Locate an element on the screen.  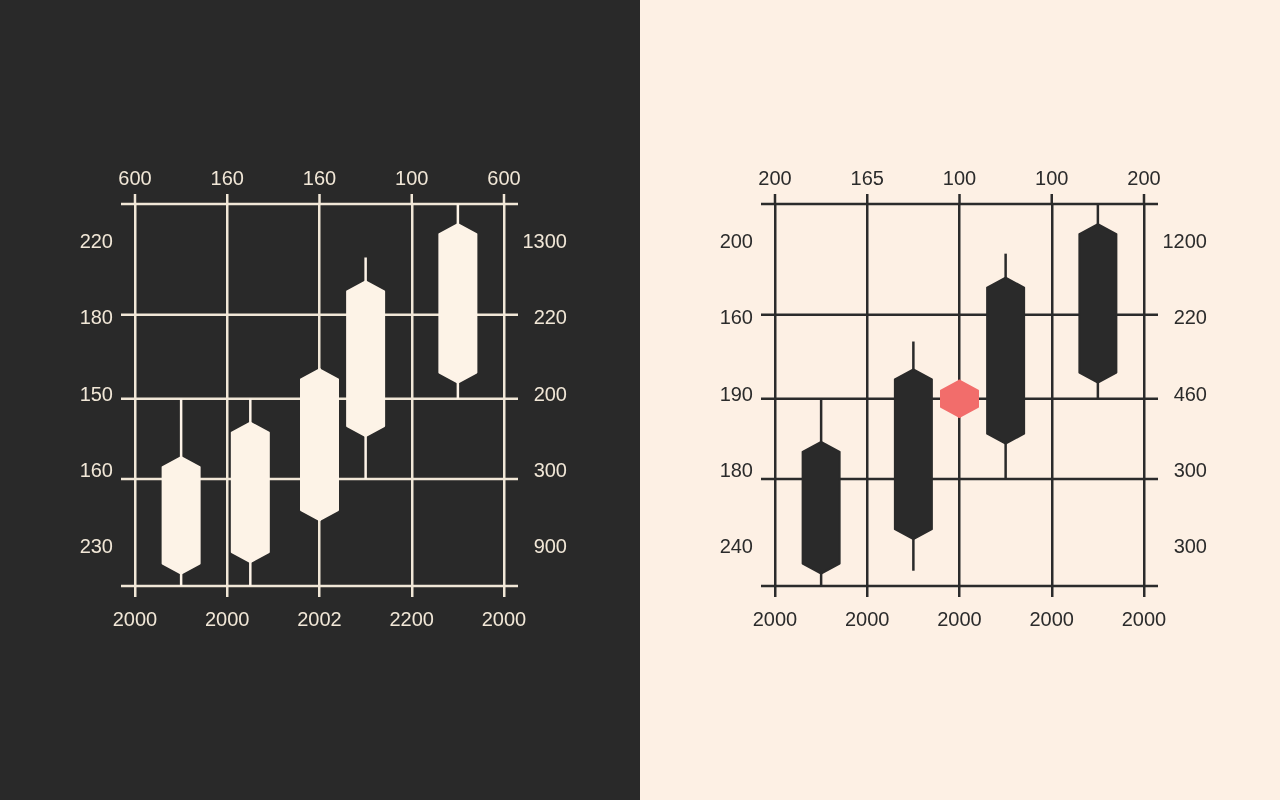
category-label: 1300 is located at coordinates (544, 240).